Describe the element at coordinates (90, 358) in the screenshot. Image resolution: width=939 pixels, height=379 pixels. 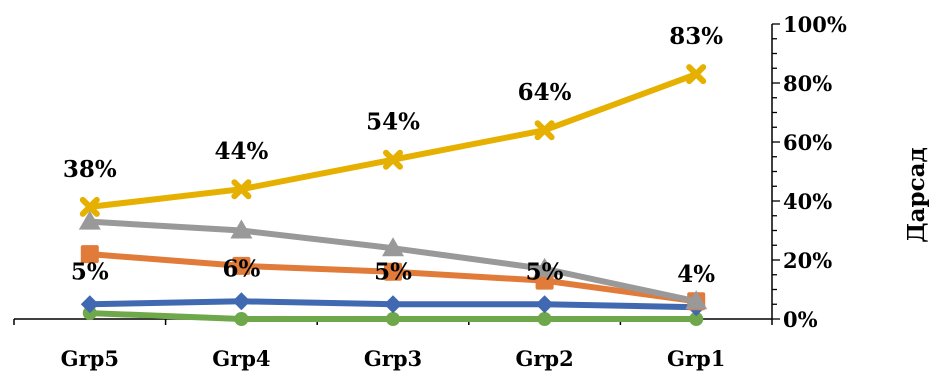
I see `x-tick-label: Grp5` at that location.